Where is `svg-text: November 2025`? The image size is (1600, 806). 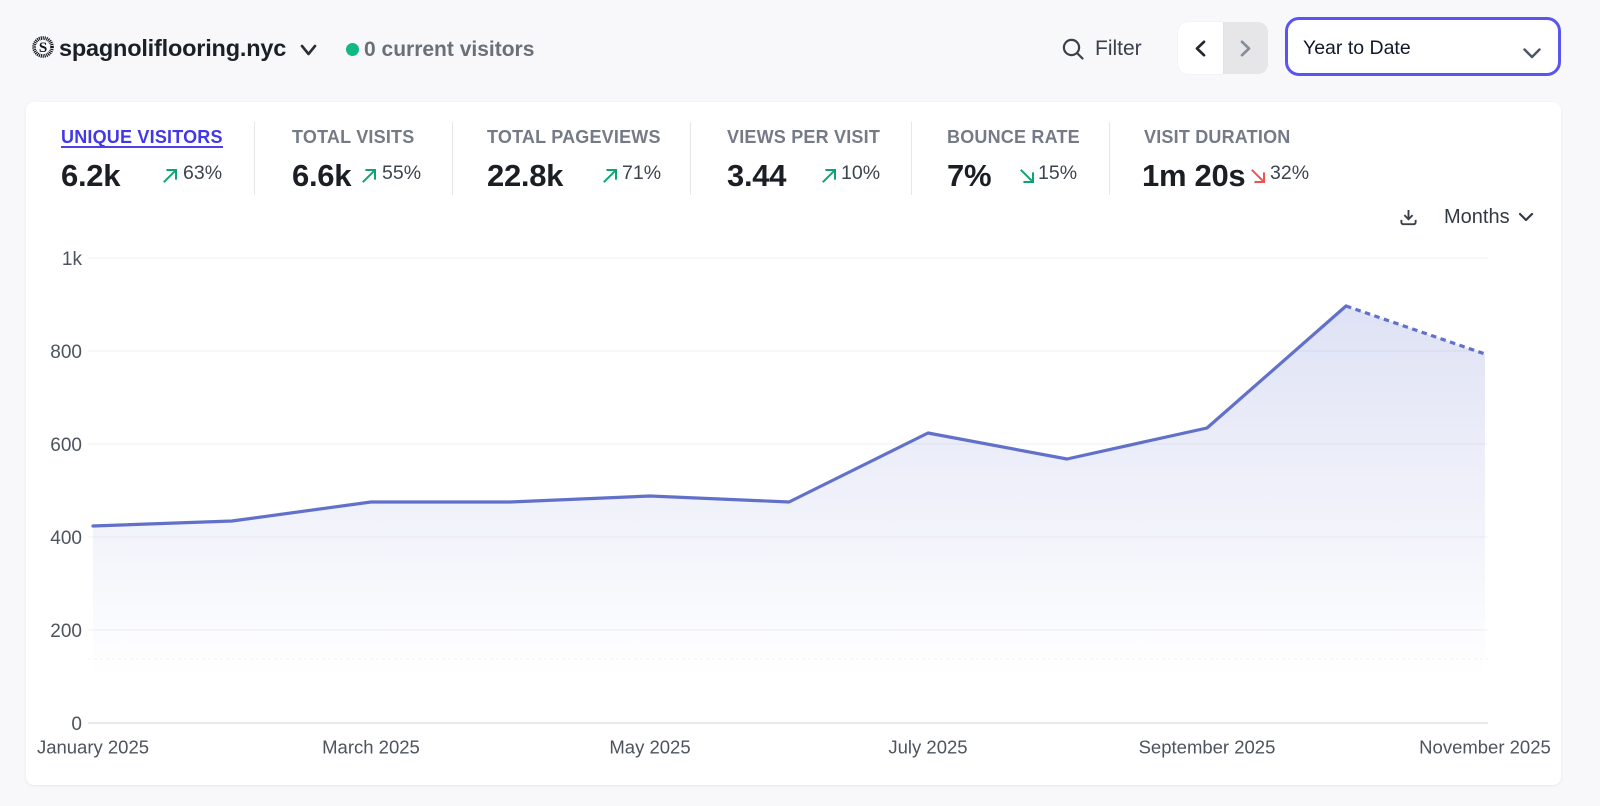
svg-text: November 2025 is located at coordinates (1485, 747).